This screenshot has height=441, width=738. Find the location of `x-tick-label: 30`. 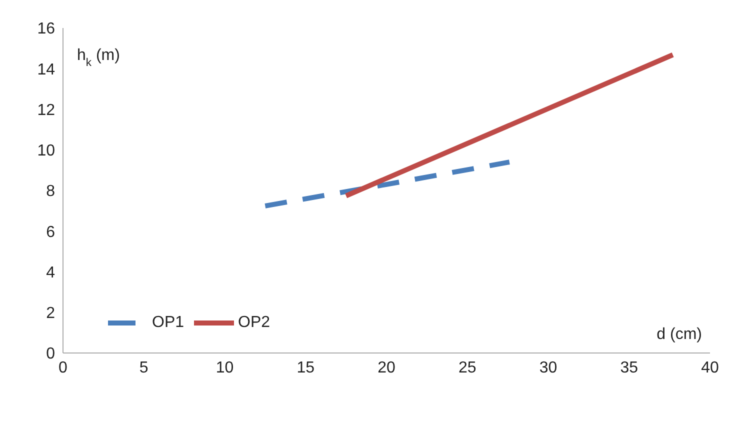

x-tick-label: 30 is located at coordinates (548, 367).